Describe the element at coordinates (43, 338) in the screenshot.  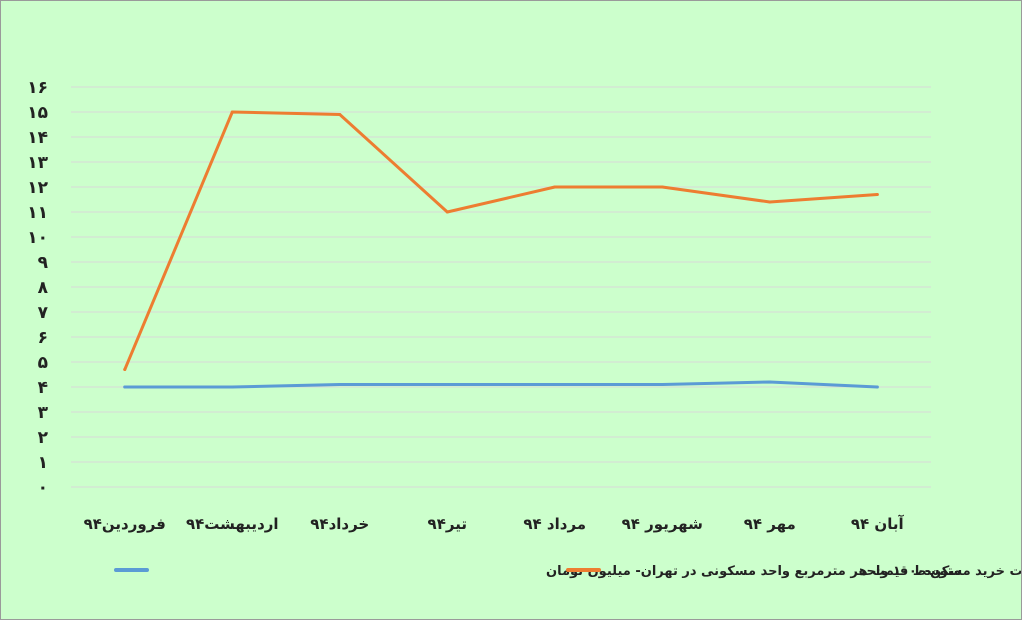
I see `y-tick-label: ۶` at that location.